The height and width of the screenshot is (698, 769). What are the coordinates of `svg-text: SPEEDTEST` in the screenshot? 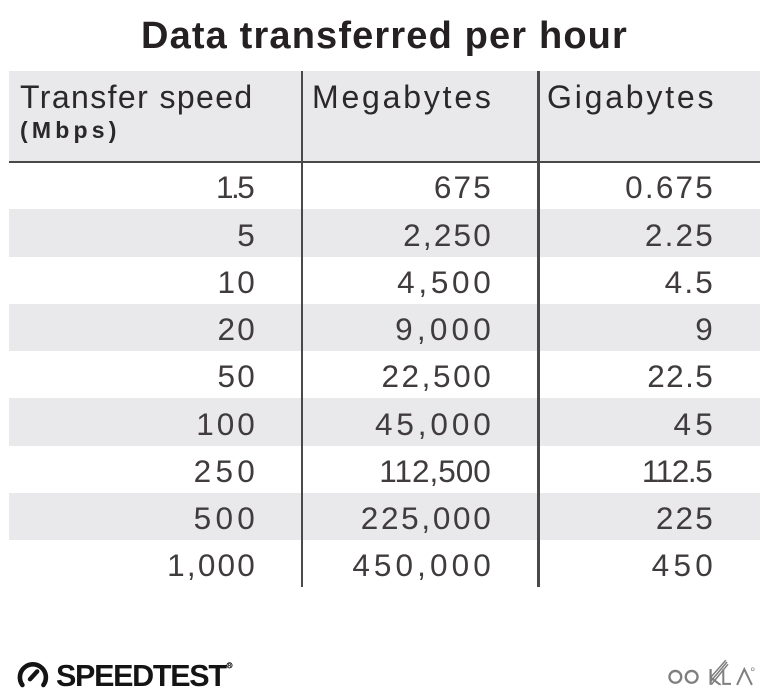 It's located at (141, 676).